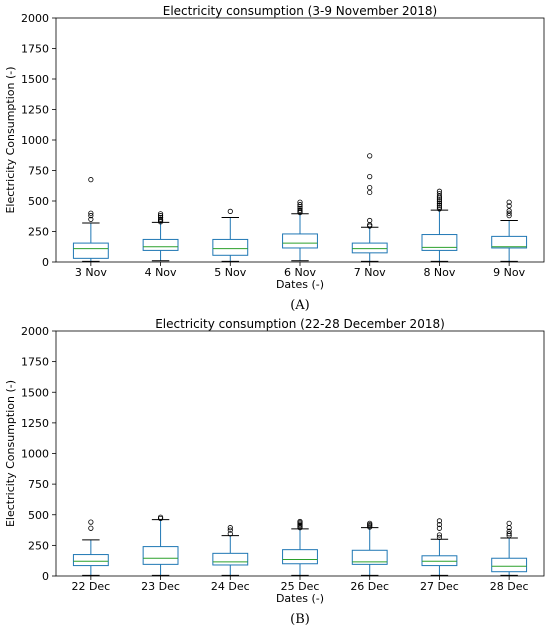 The width and height of the screenshot is (550, 636). I want to click on x-tick-label: 25 Dec, so click(300, 586).